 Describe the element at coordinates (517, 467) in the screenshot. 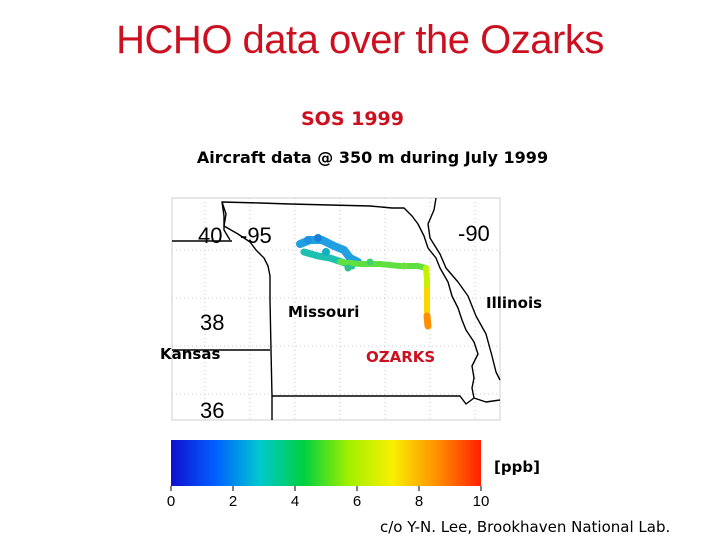

I see `colorbar-unit: [ppb]` at that location.